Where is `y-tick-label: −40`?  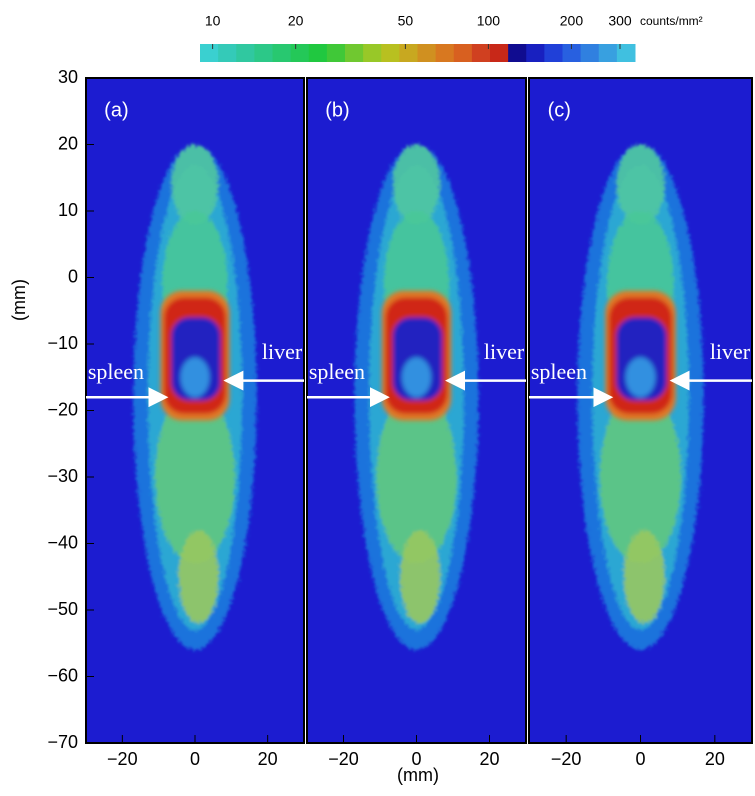
y-tick-label: −40 is located at coordinates (62, 542).